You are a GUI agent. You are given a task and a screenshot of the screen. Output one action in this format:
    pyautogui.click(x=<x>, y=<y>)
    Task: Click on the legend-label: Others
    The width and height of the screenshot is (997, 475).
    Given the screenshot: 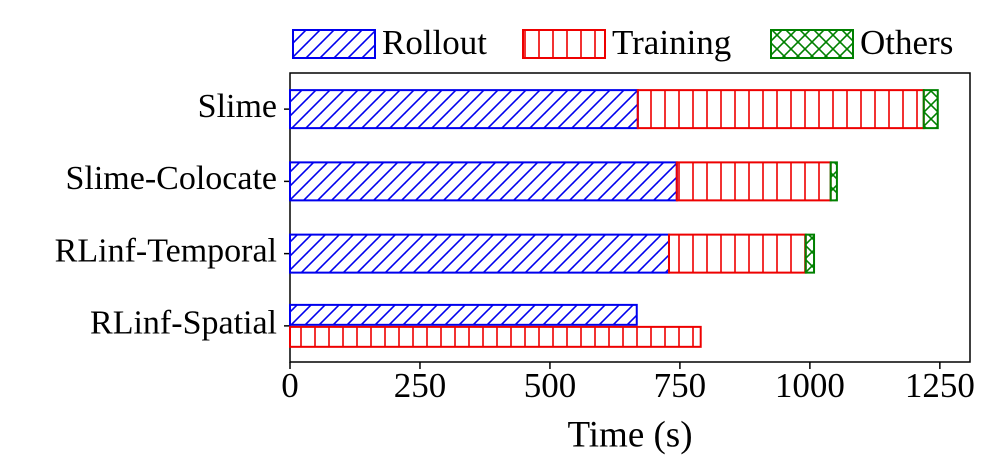 What is the action you would take?
    pyautogui.click(x=906, y=42)
    